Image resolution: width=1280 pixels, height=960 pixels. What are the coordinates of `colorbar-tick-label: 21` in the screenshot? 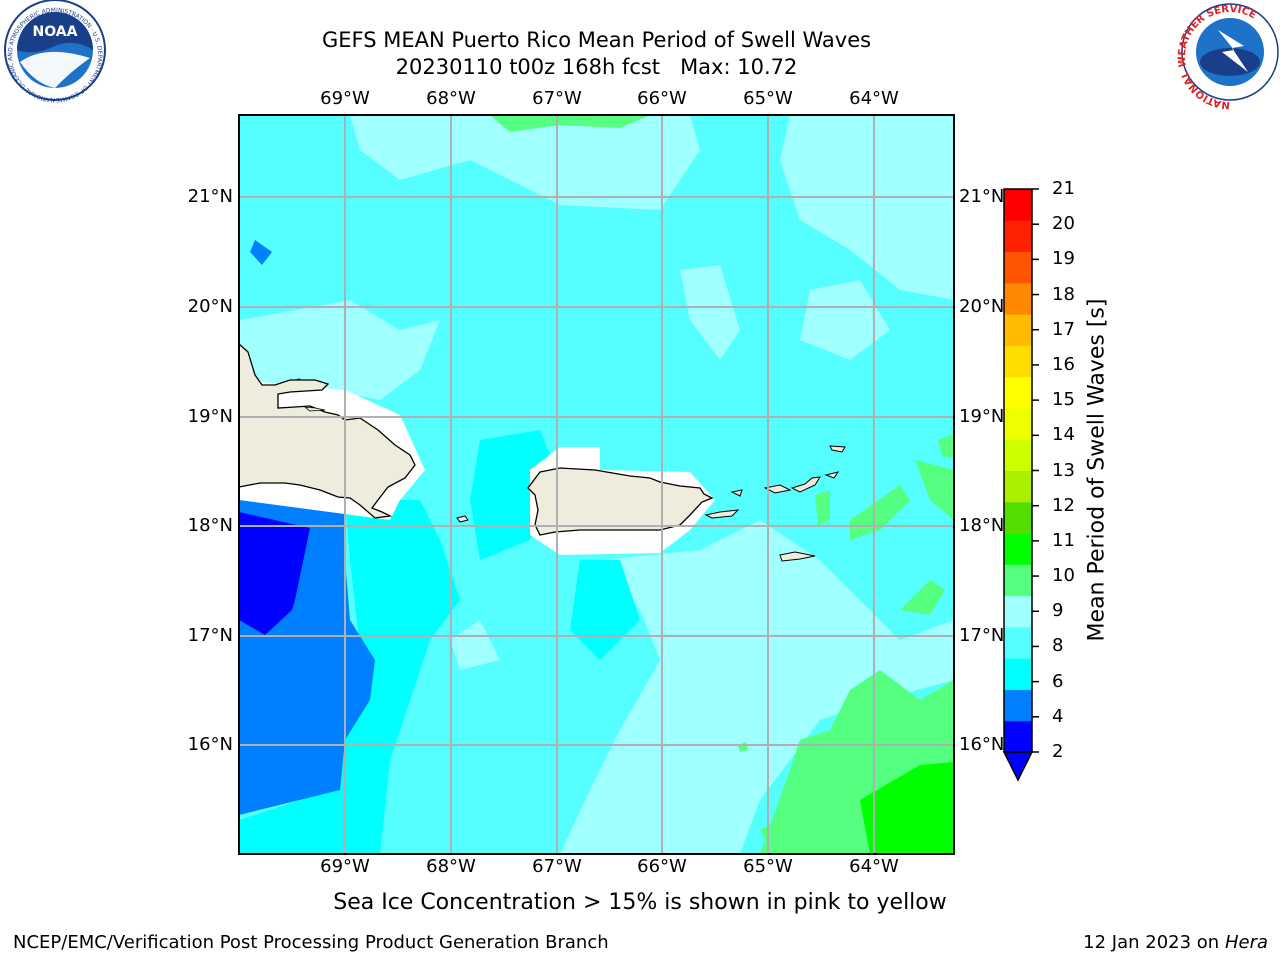 It's located at (1063, 188).